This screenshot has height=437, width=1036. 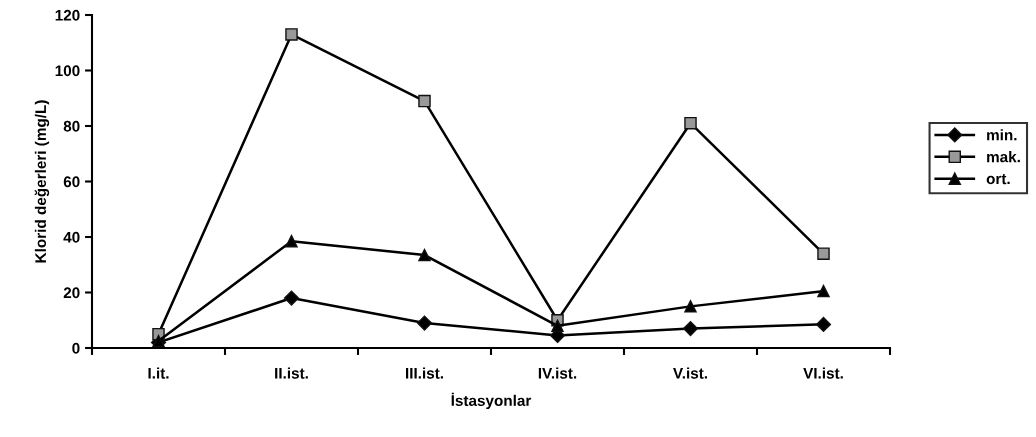 What do you see at coordinates (998, 179) in the screenshot?
I see `legend-label: ort.` at bounding box center [998, 179].